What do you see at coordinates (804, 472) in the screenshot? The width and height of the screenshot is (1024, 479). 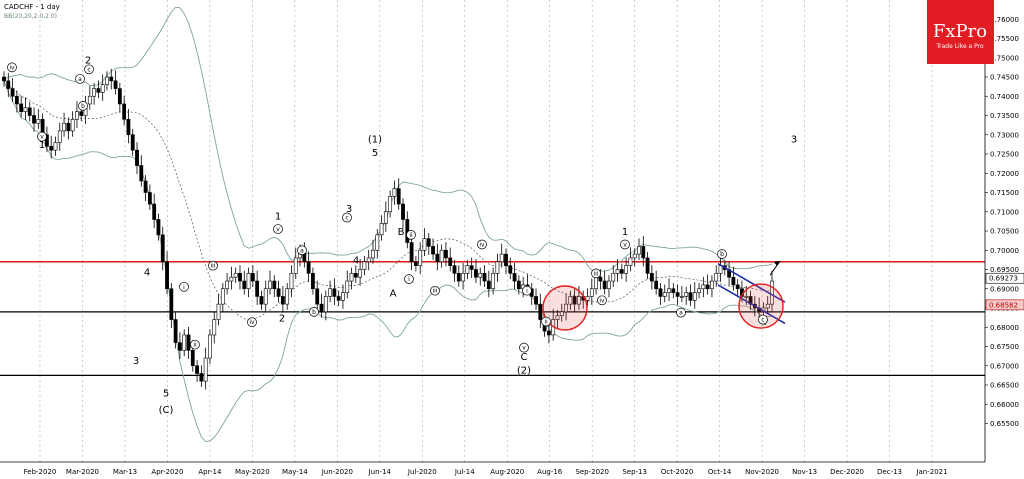 I see `date-label: Nov-13` at bounding box center [804, 472].